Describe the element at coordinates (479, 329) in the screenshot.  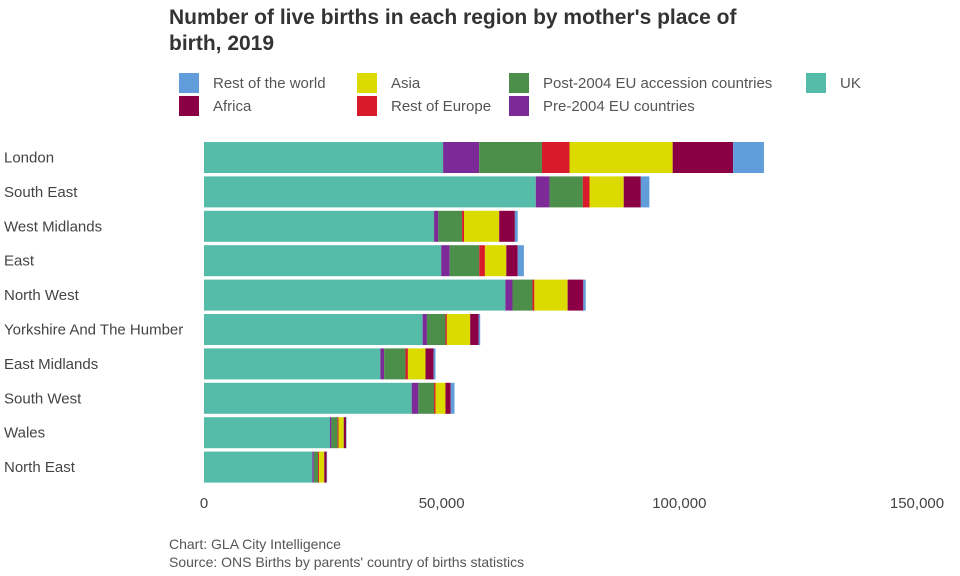
I see `bar-yorkshire-and-the-humber-rest-of-the-world` at that location.